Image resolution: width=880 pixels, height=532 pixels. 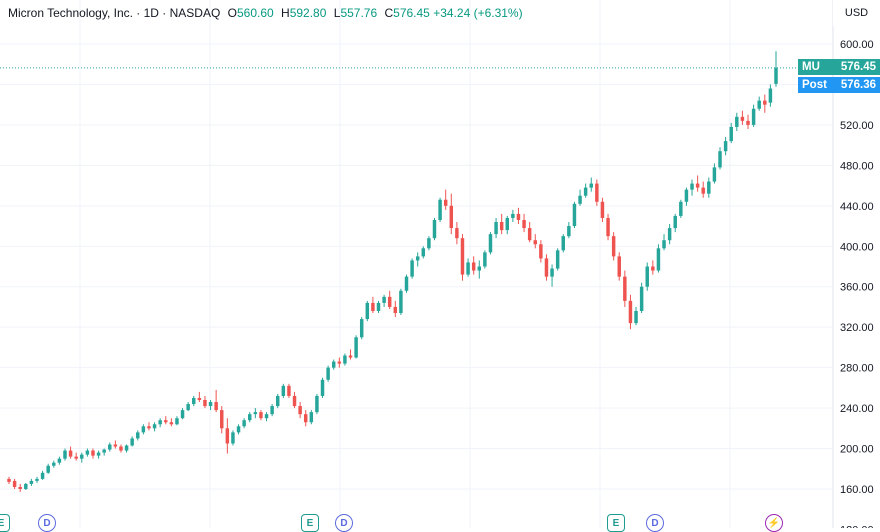 I want to click on price-tick-label: 520.00, so click(x=857, y=126).